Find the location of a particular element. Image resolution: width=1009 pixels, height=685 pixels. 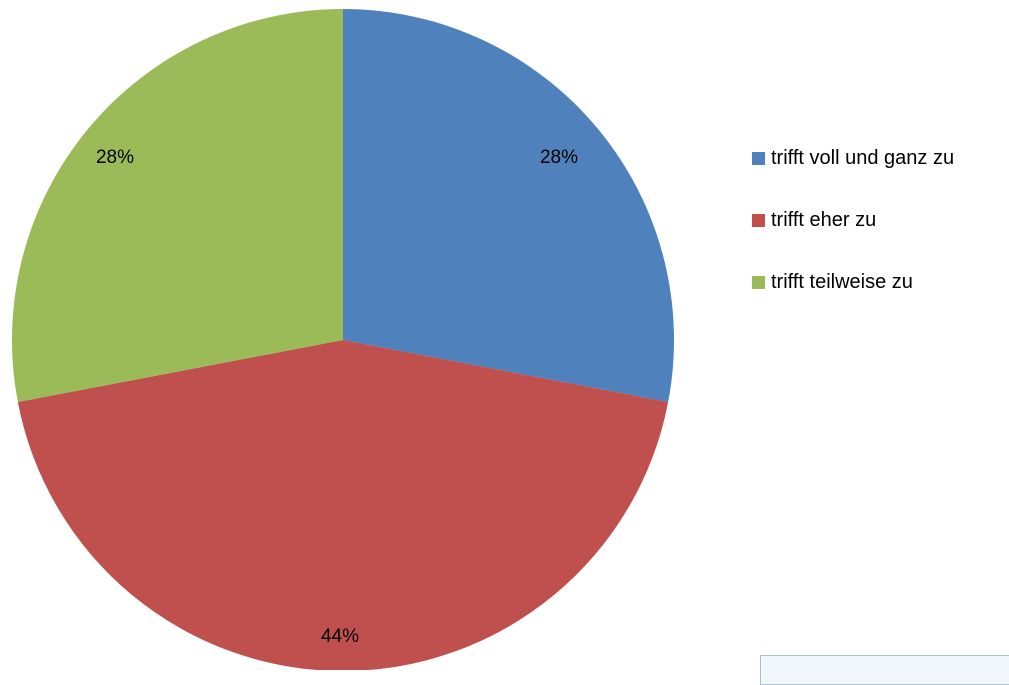

legend-label: trifft eher zu is located at coordinates (824, 219).